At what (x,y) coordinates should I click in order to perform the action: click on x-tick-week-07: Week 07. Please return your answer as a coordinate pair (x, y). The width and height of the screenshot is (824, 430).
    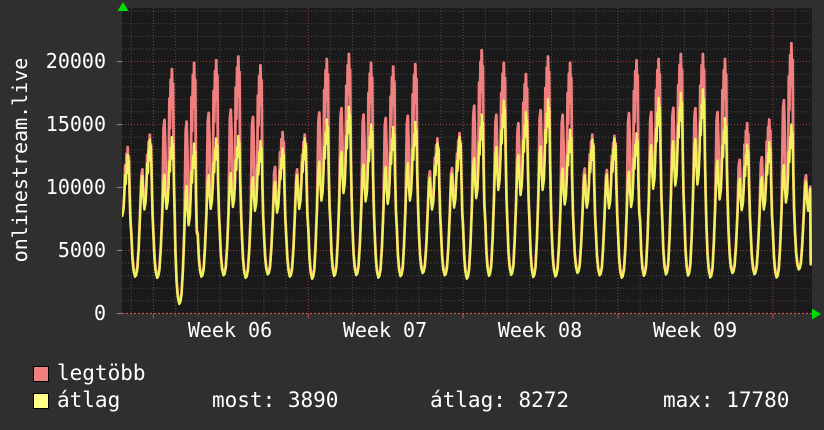
    Looking at the image, I should click on (385, 330).